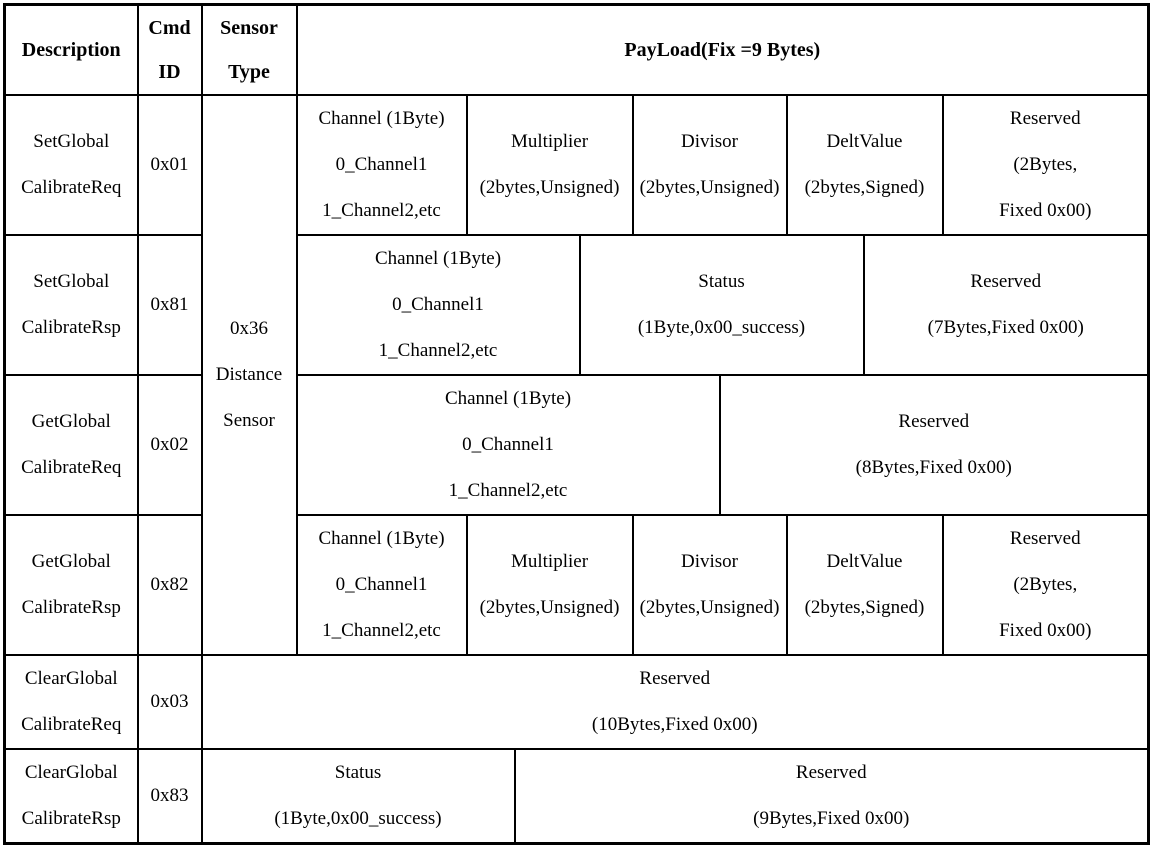 Image resolution: width=1150 pixels, height=845 pixels. Describe the element at coordinates (831, 796) in the screenshot. I see `payload-cell-reserved: Reserved (9Bytes,Fixed 0x00)` at that location.